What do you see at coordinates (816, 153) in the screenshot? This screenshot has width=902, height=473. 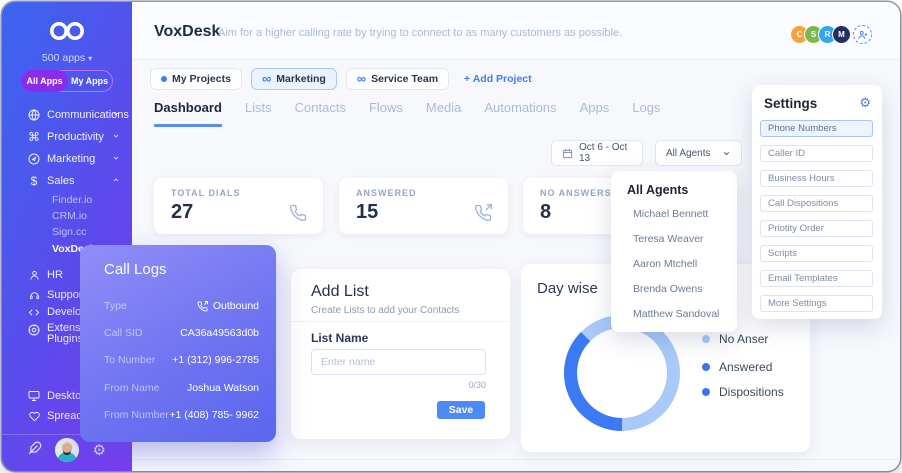 I see `settings-item-caller-id: Caller ID` at bounding box center [816, 153].